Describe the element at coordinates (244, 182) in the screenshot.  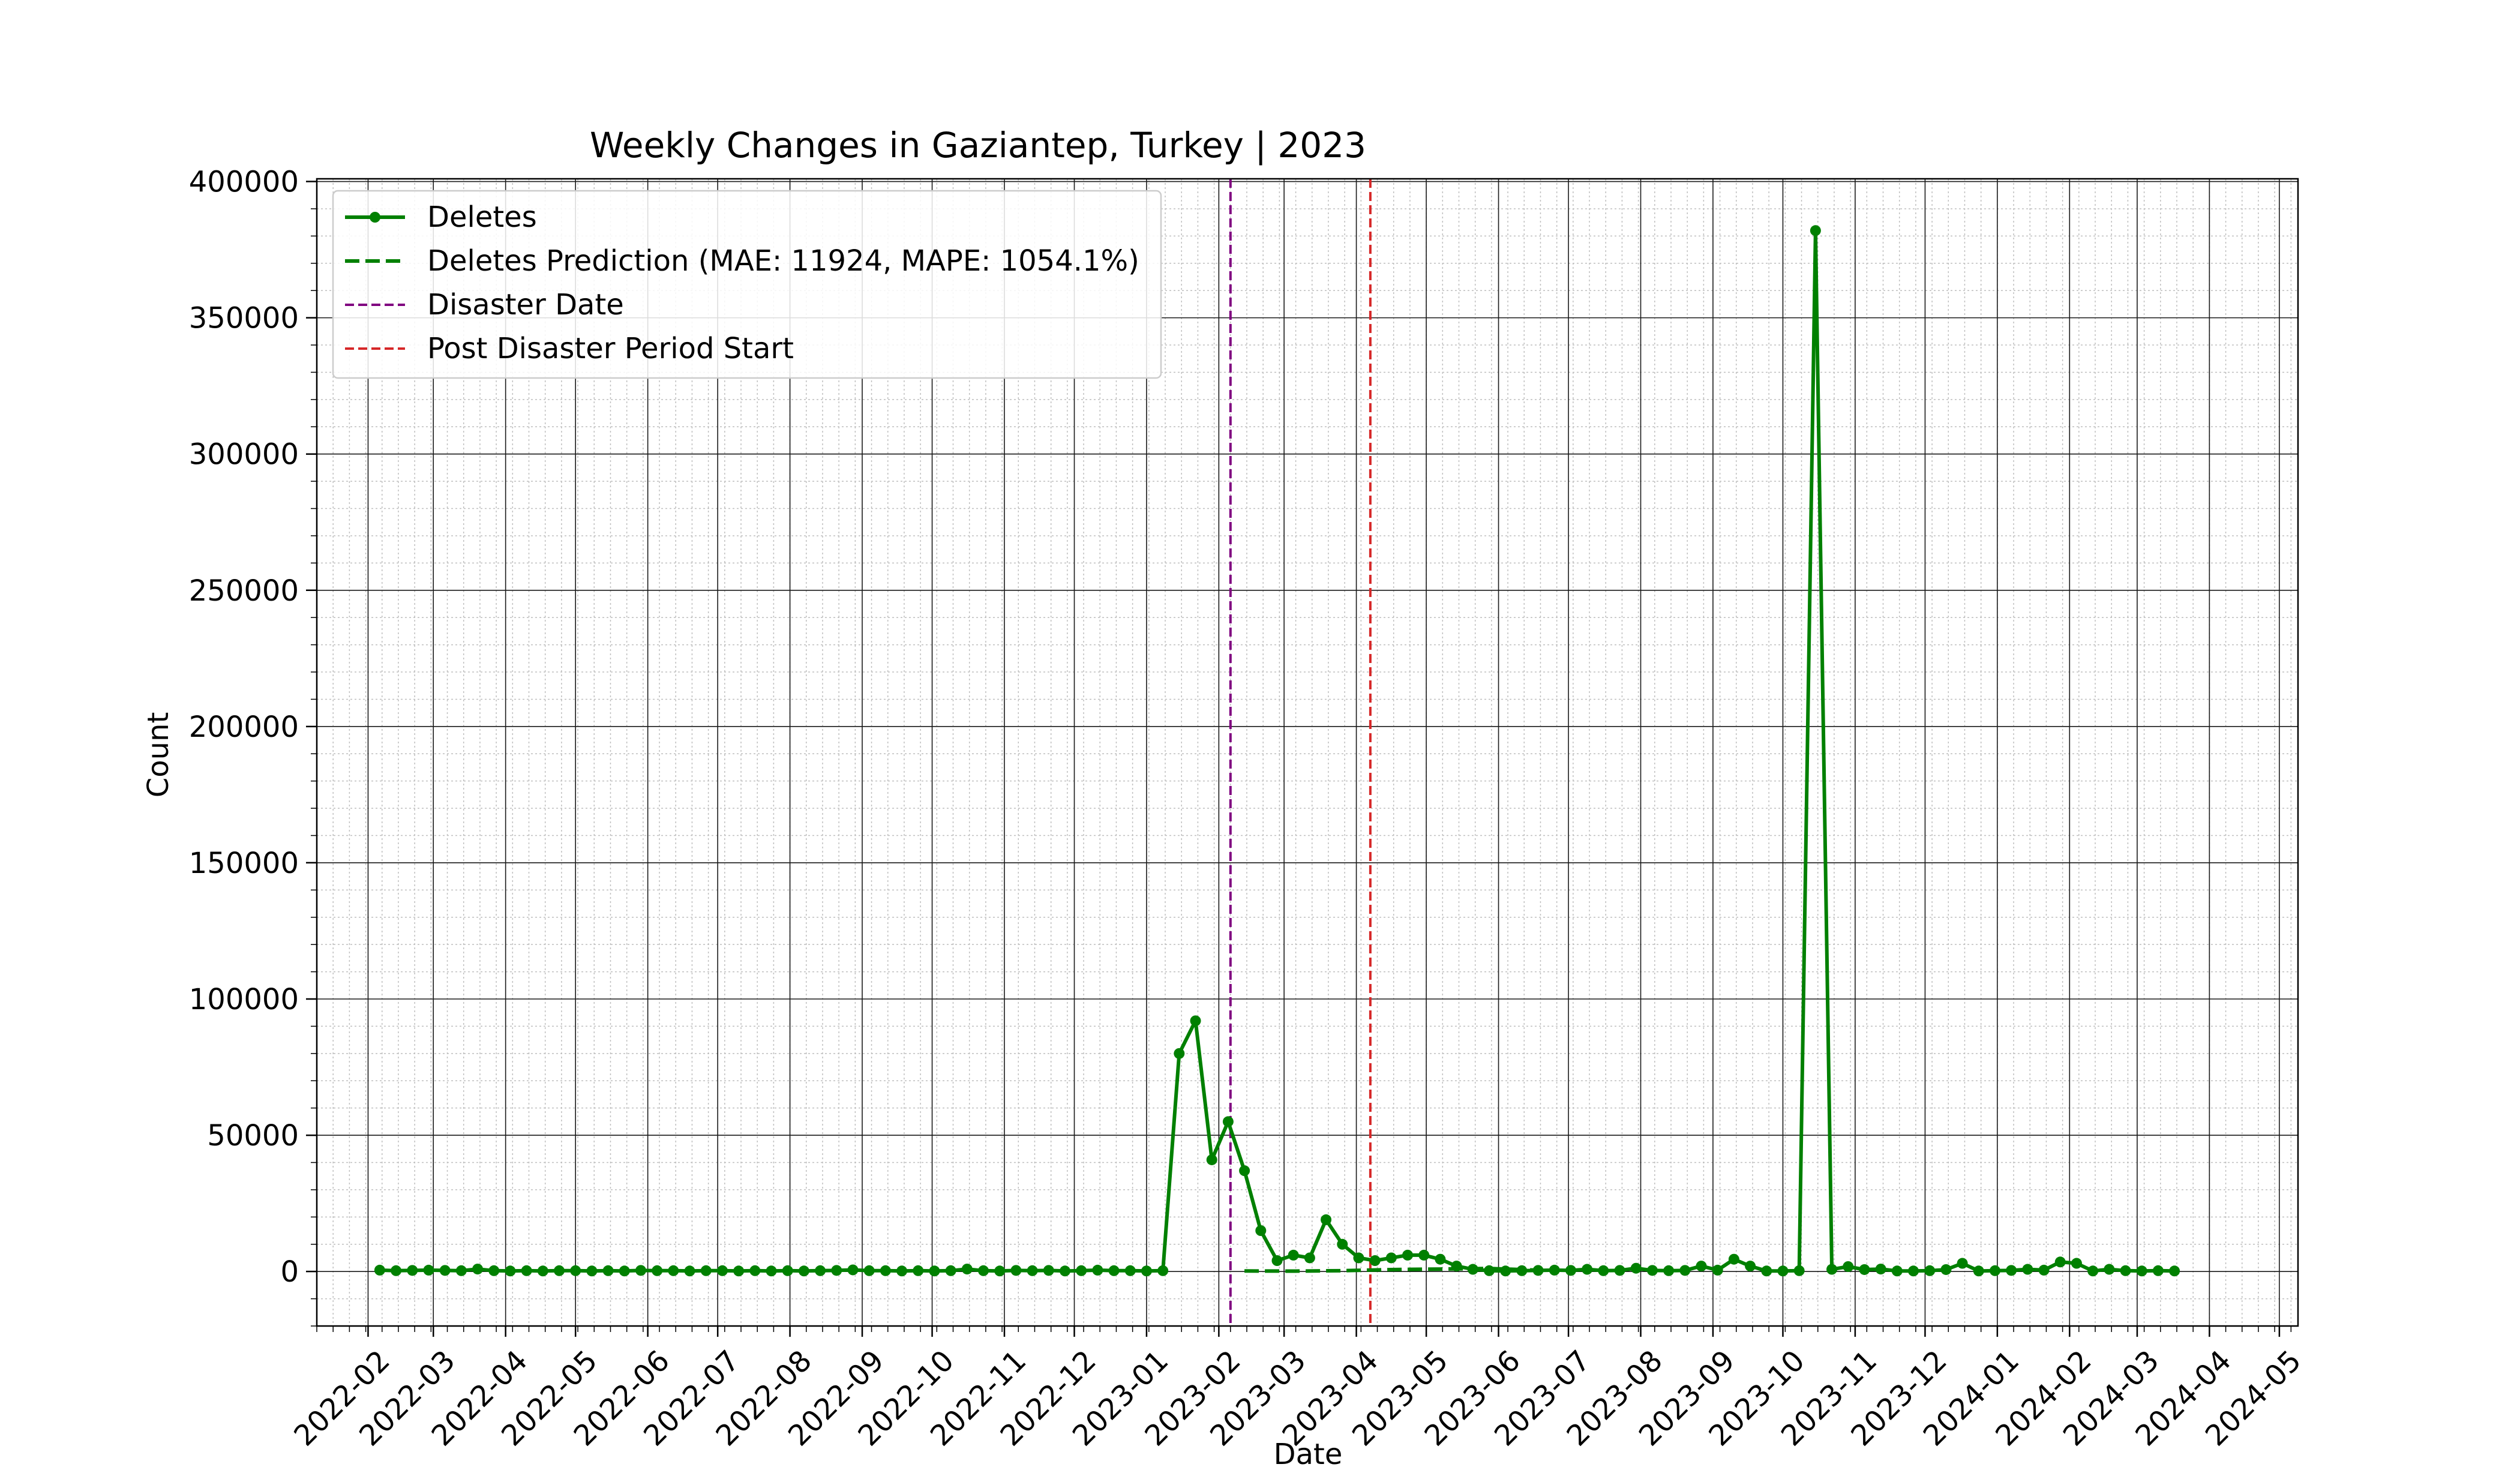
I see `y-tick-label: 400000` at that location.